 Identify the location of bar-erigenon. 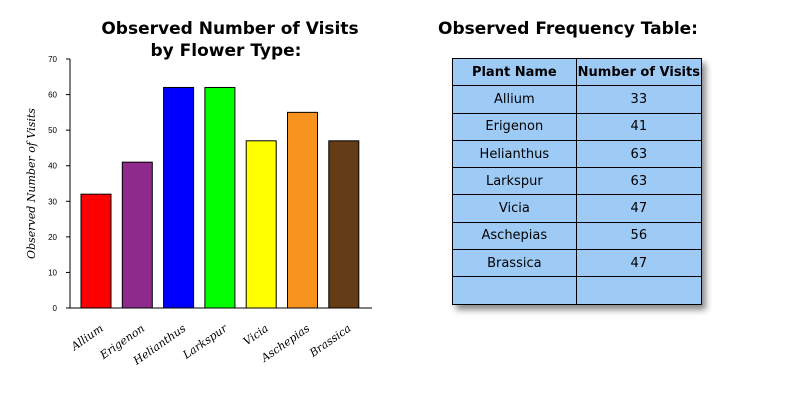
(137, 235).